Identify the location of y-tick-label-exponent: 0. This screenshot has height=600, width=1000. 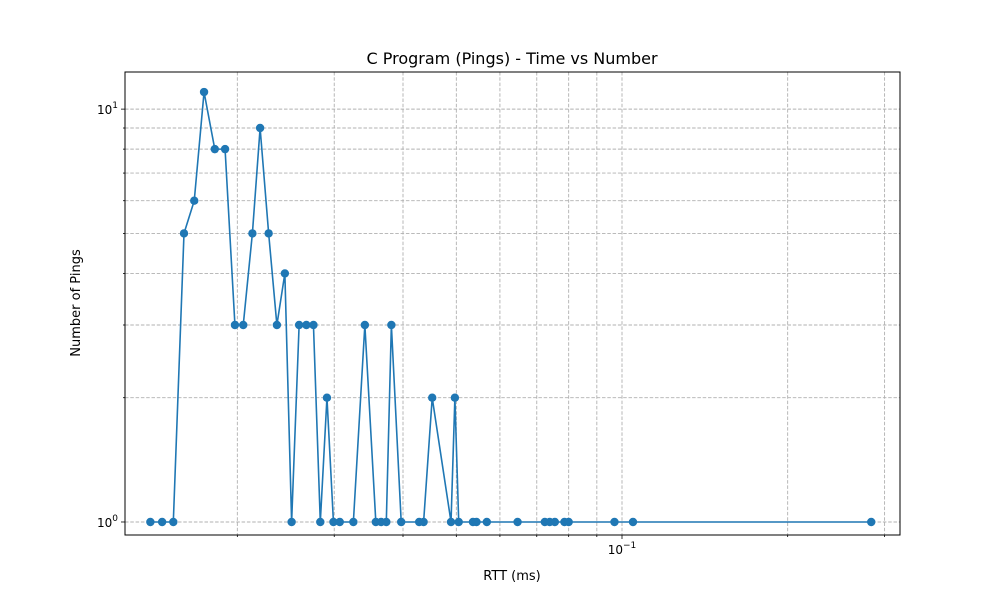
(115, 519).